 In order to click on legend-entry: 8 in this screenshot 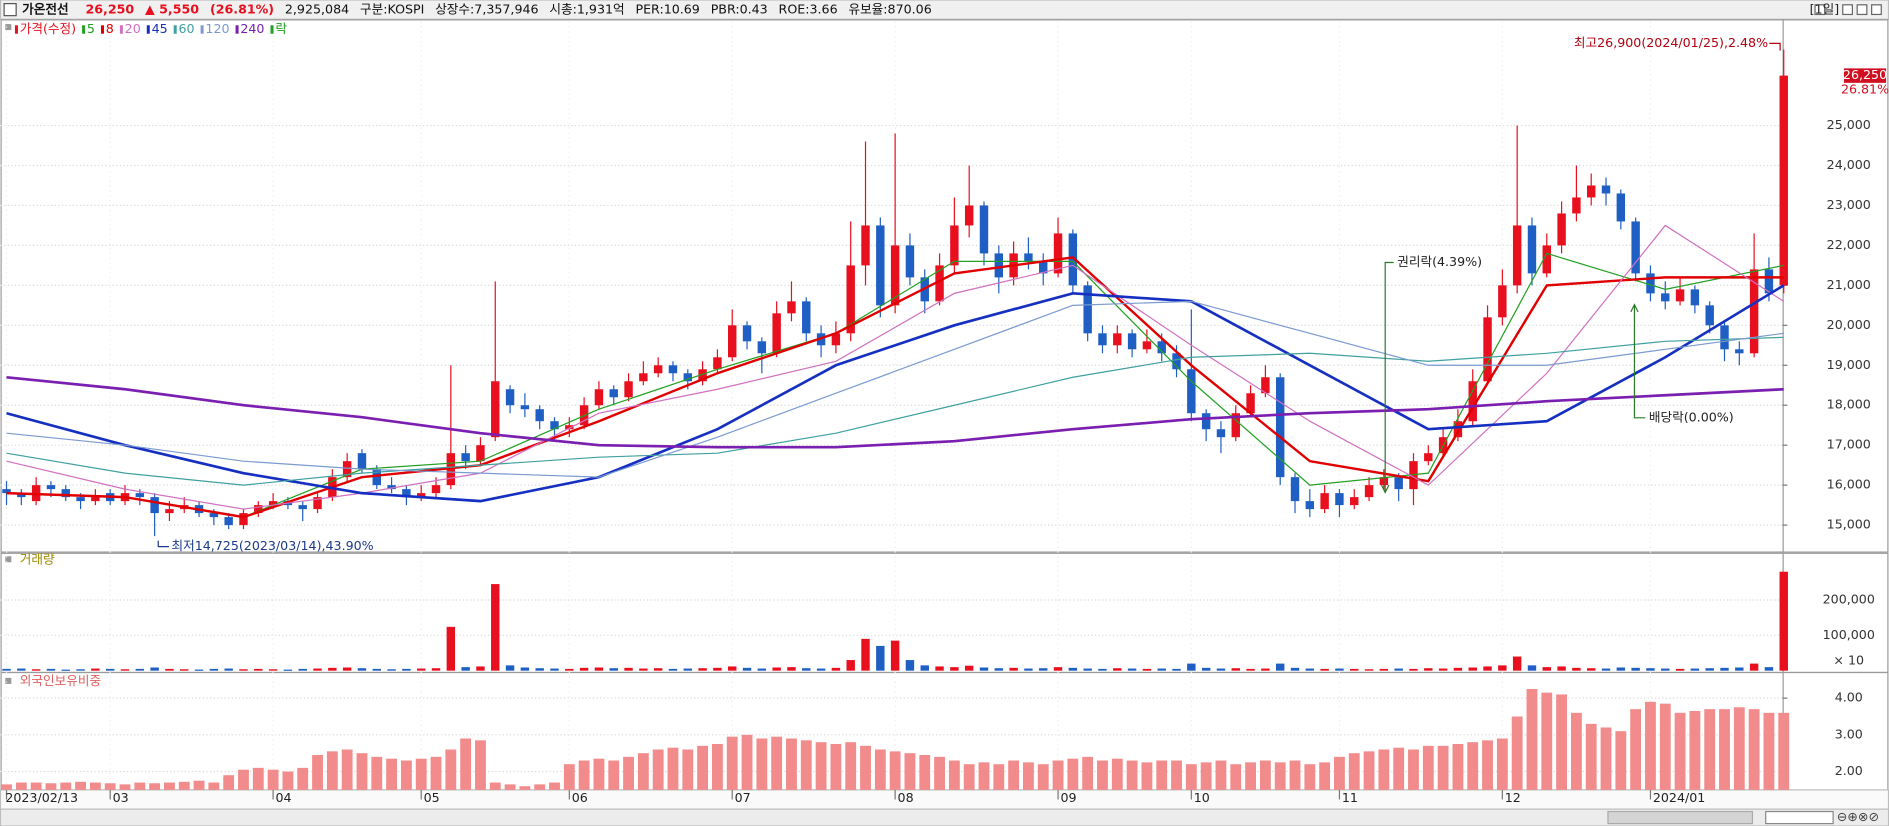, I will do `click(110, 28)`.